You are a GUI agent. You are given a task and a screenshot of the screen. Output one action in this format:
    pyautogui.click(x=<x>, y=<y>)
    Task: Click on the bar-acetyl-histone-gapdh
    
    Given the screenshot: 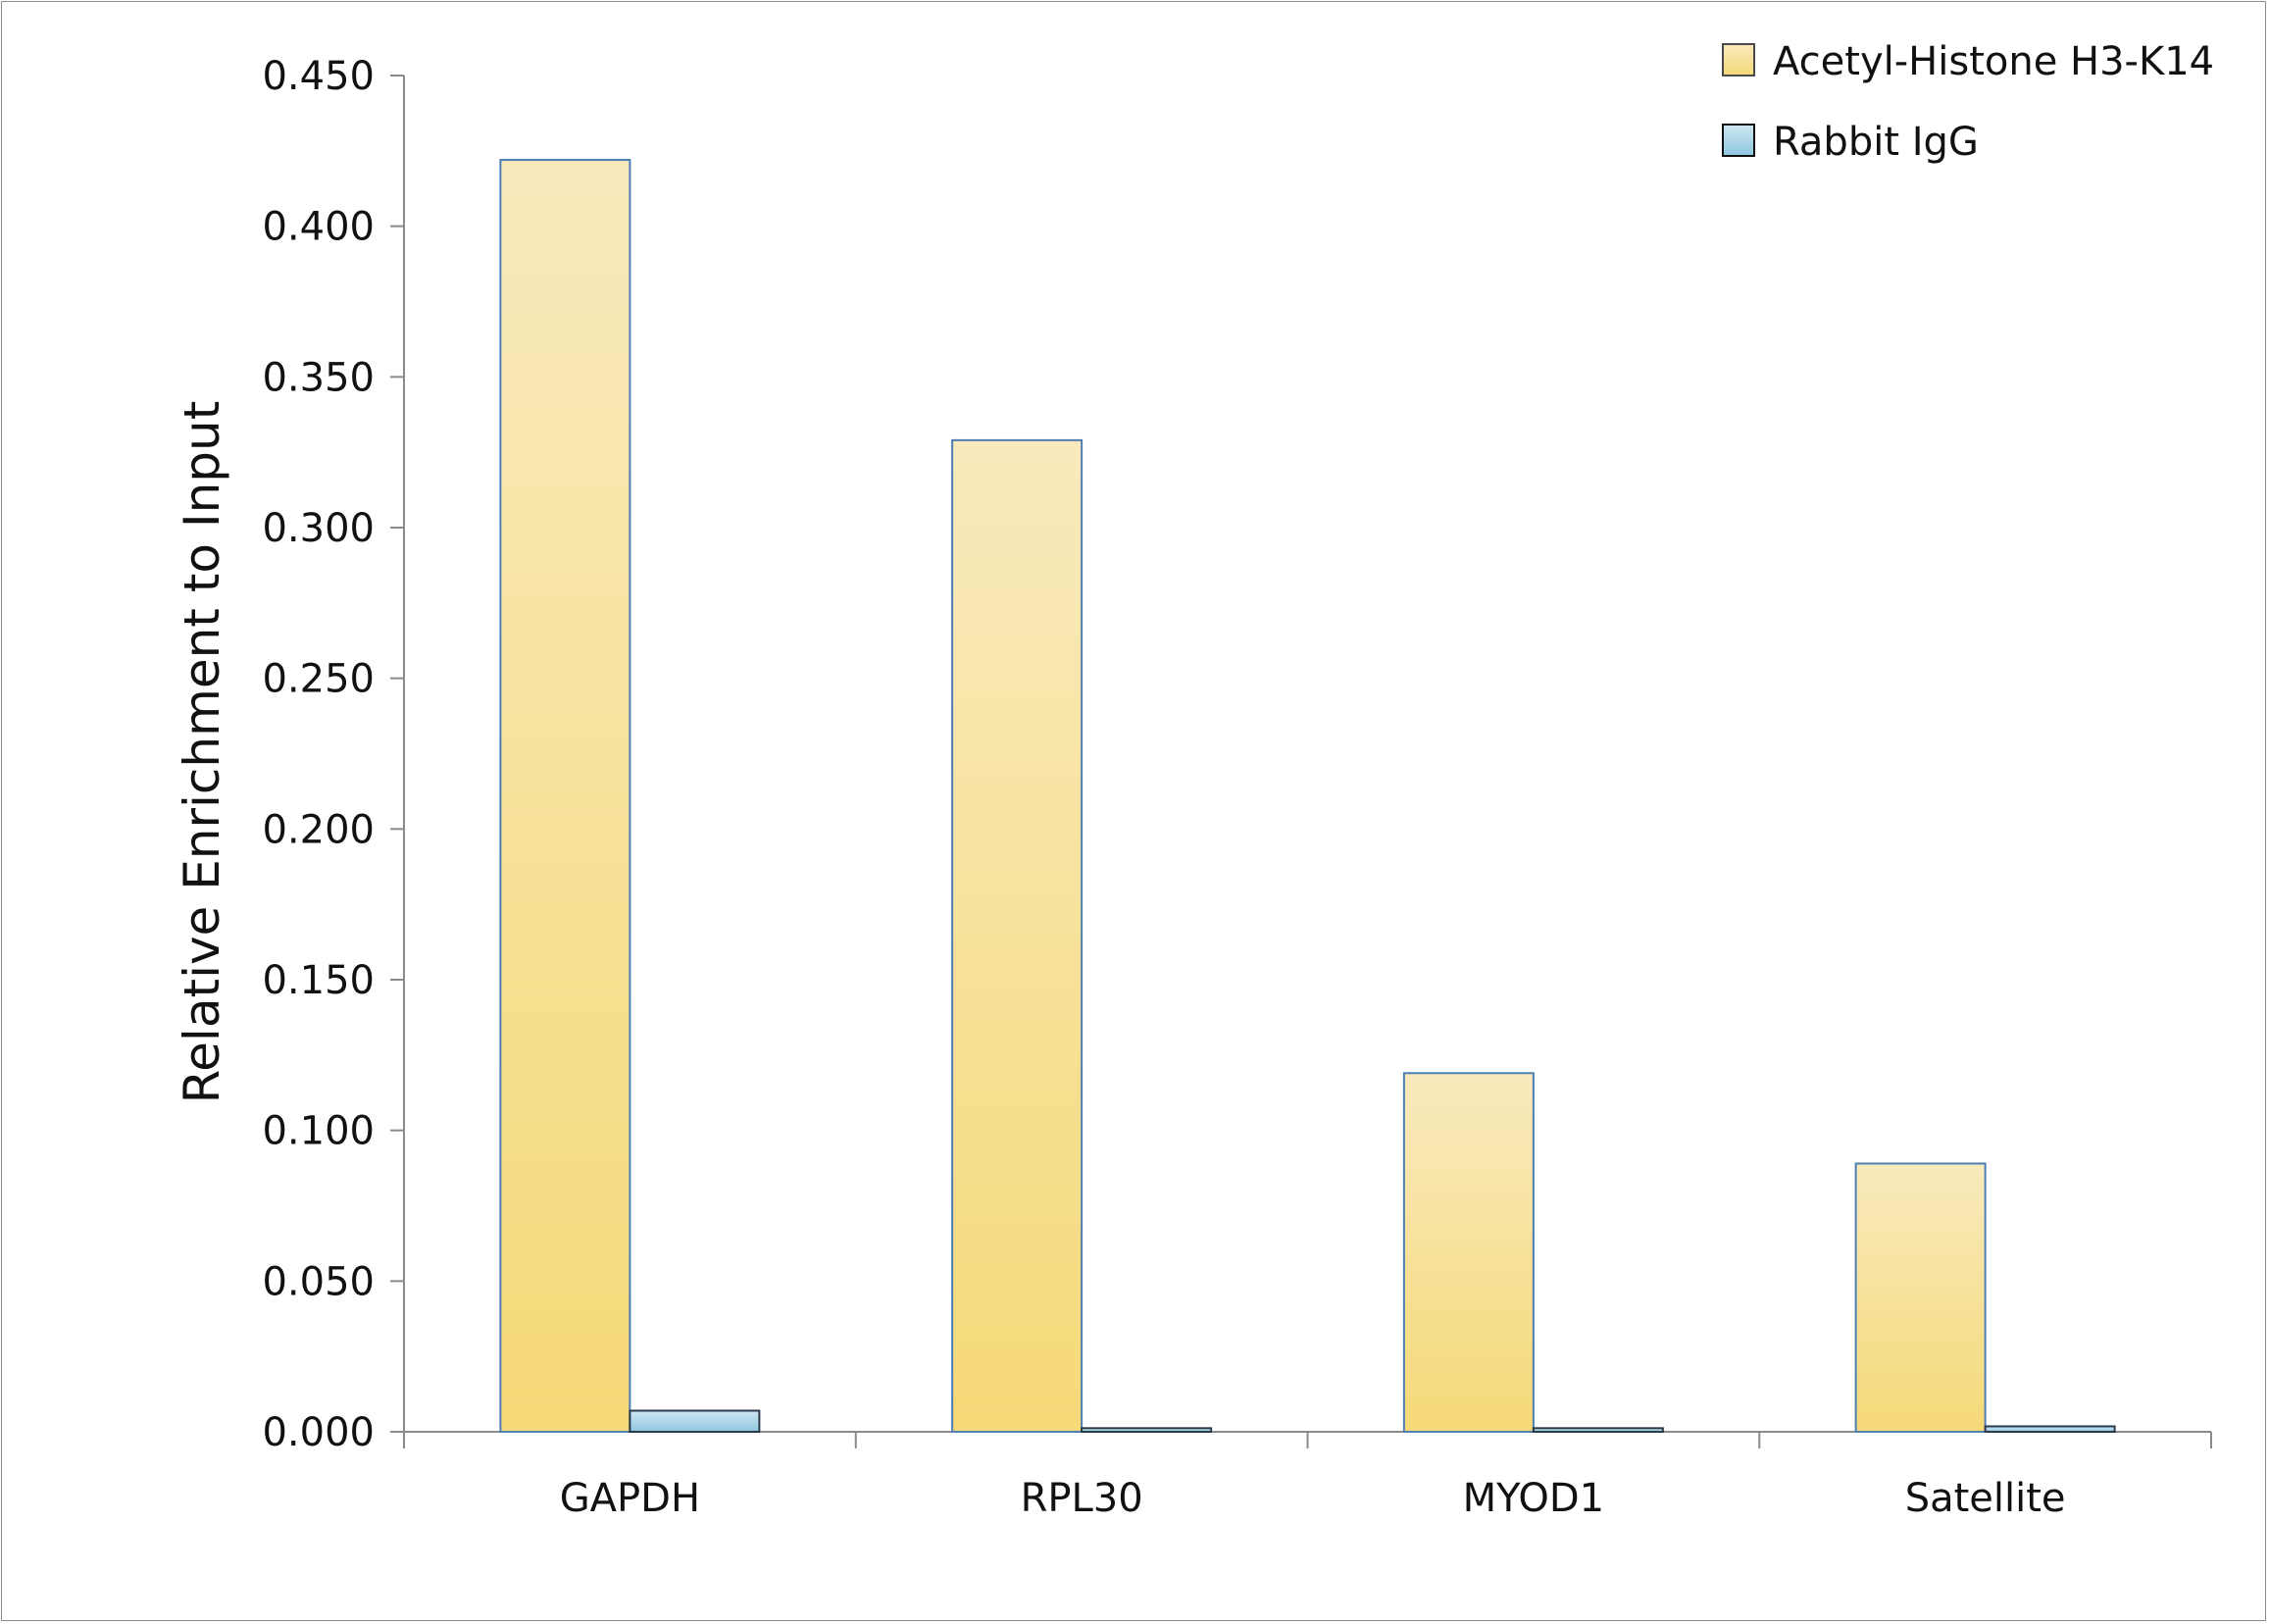 What is the action you would take?
    pyautogui.click(x=565, y=796)
    